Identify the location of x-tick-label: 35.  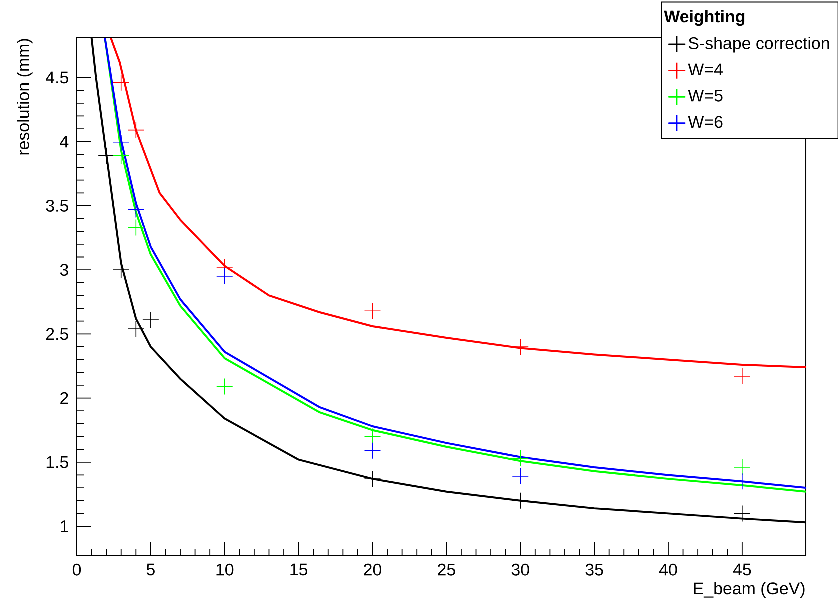
(595, 570).